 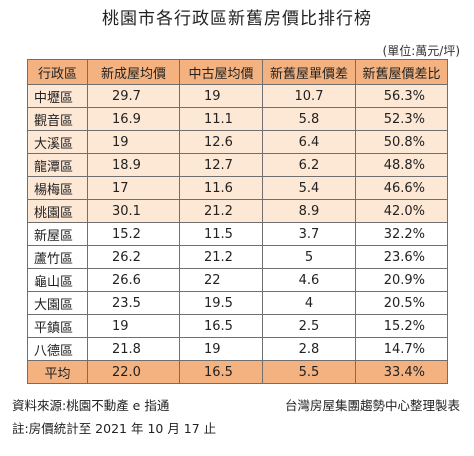 What do you see at coordinates (401, 349) in the screenshot?
I see `cell-diff-ratio: 14.7%` at bounding box center [401, 349].